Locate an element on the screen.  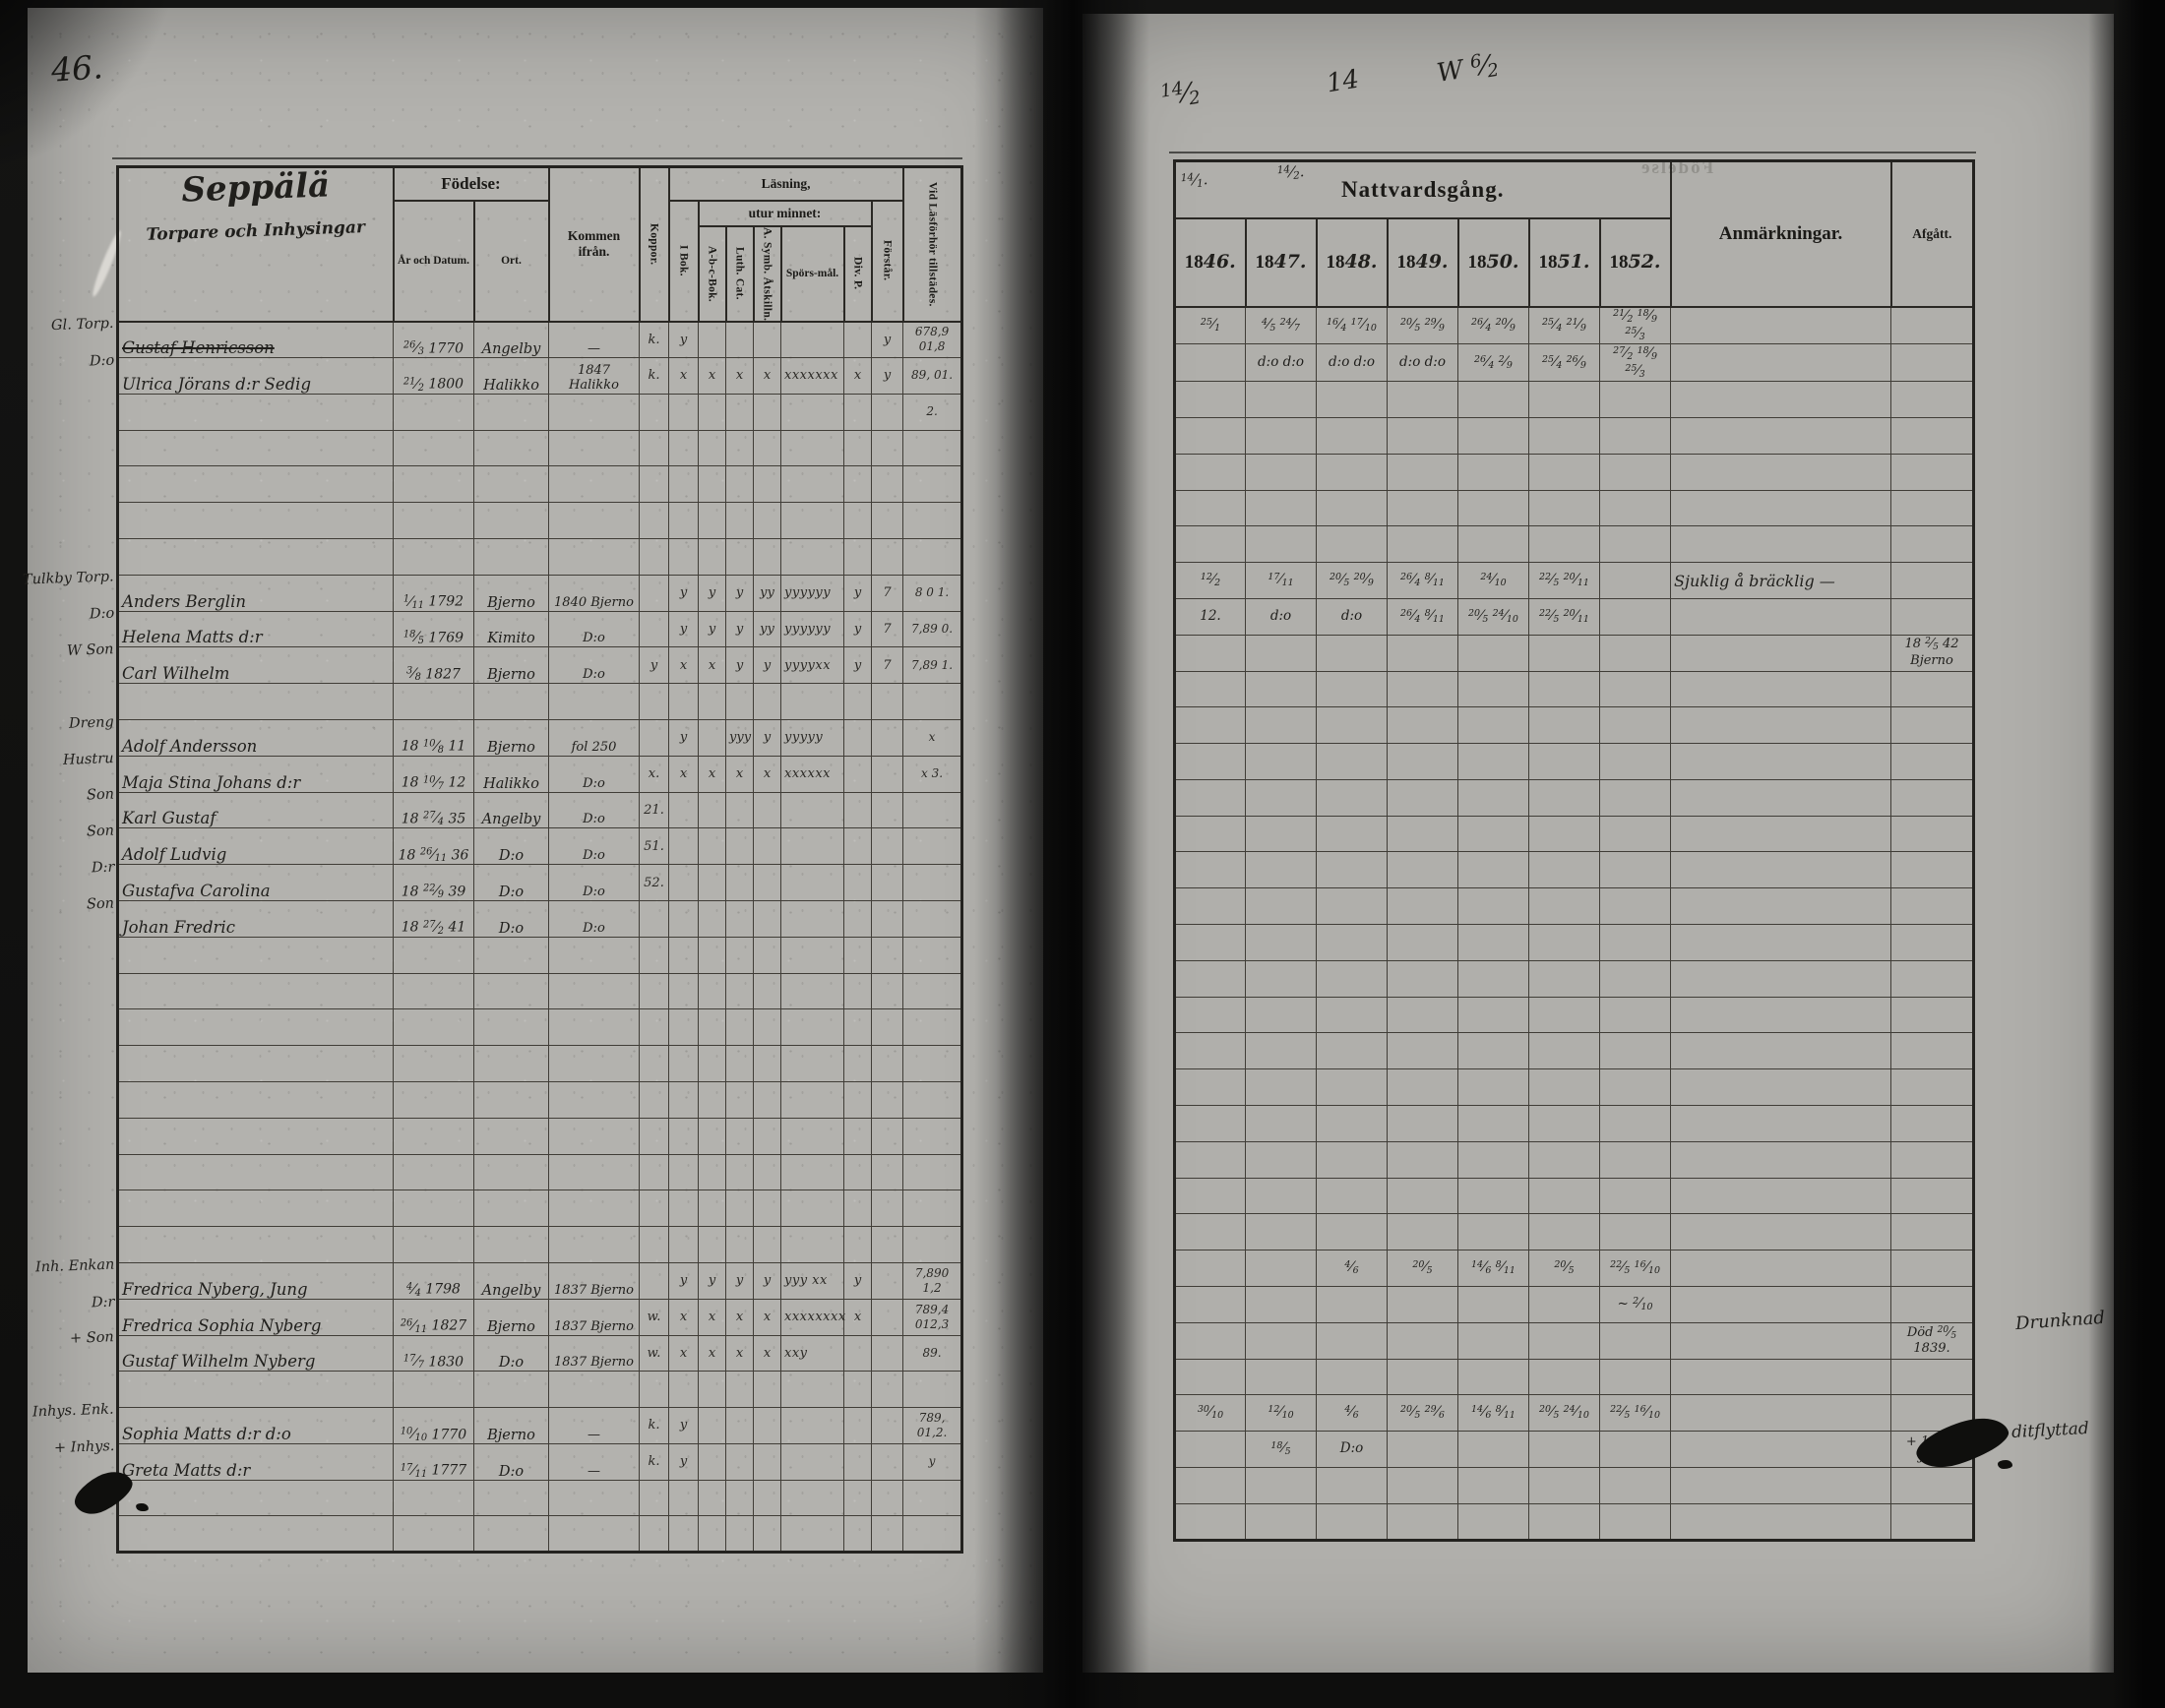
cell-name is located at coordinates (256, 1498).